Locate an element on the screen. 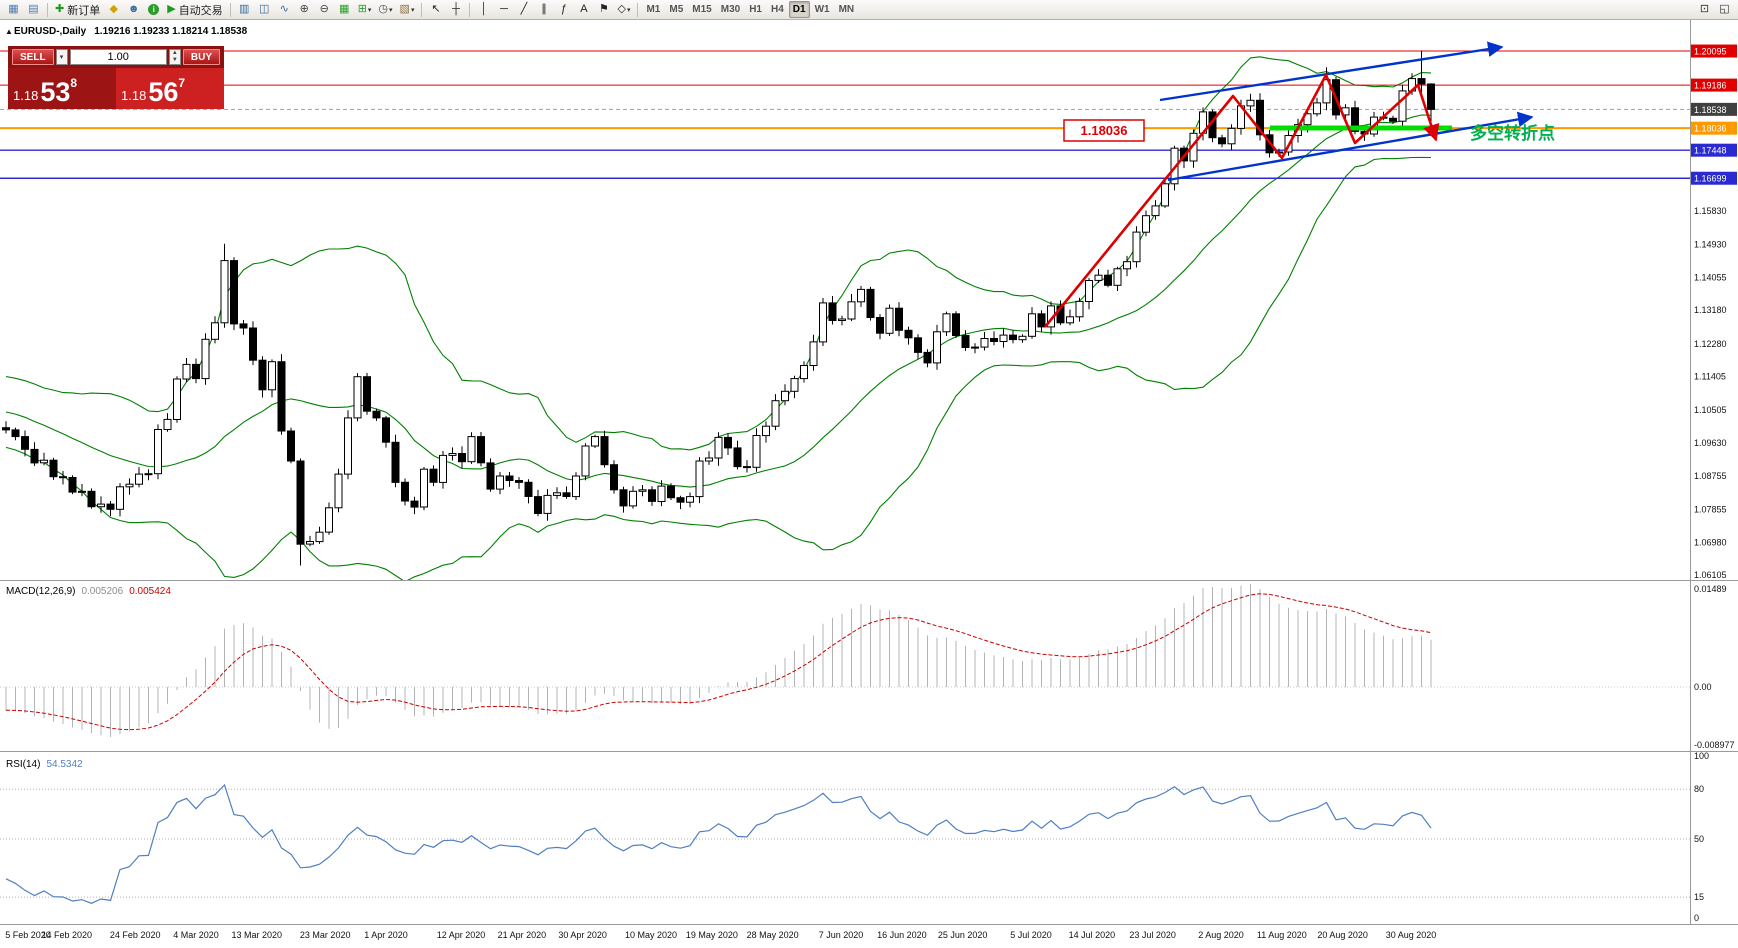  crosshair-icon: ┼ is located at coordinates (455, 9).